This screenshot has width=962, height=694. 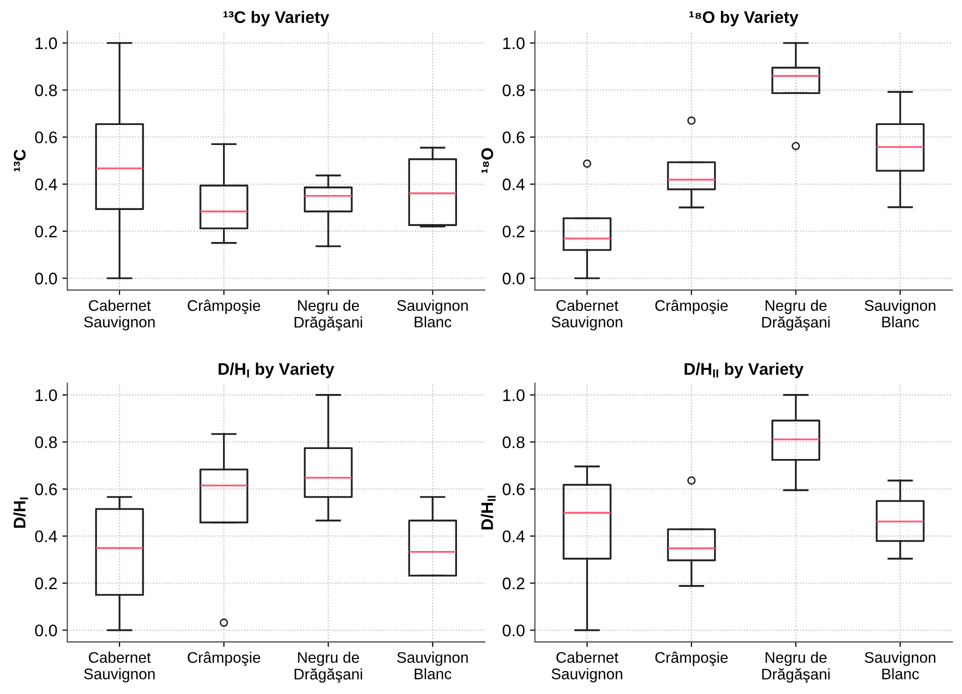 What do you see at coordinates (744, 370) in the screenshot?
I see `chart-title: D/H$_{II}$ by Variety` at bounding box center [744, 370].